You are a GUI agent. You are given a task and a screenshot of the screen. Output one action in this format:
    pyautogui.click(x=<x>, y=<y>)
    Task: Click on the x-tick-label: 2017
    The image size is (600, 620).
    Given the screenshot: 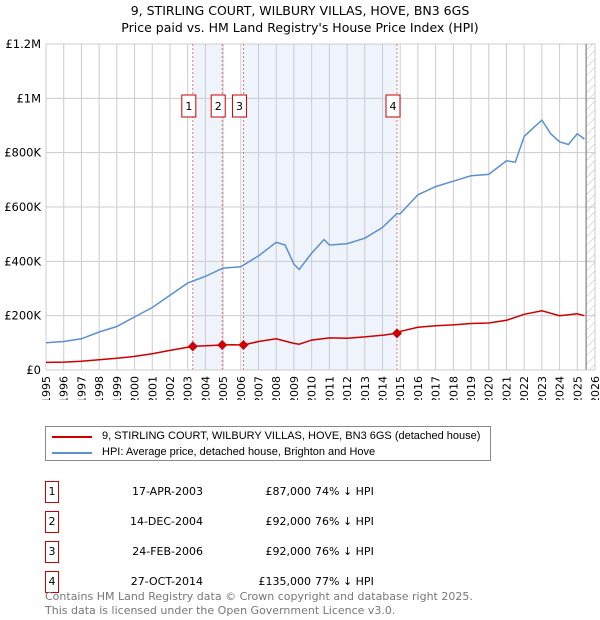 What is the action you would take?
    pyautogui.click(x=436, y=388)
    